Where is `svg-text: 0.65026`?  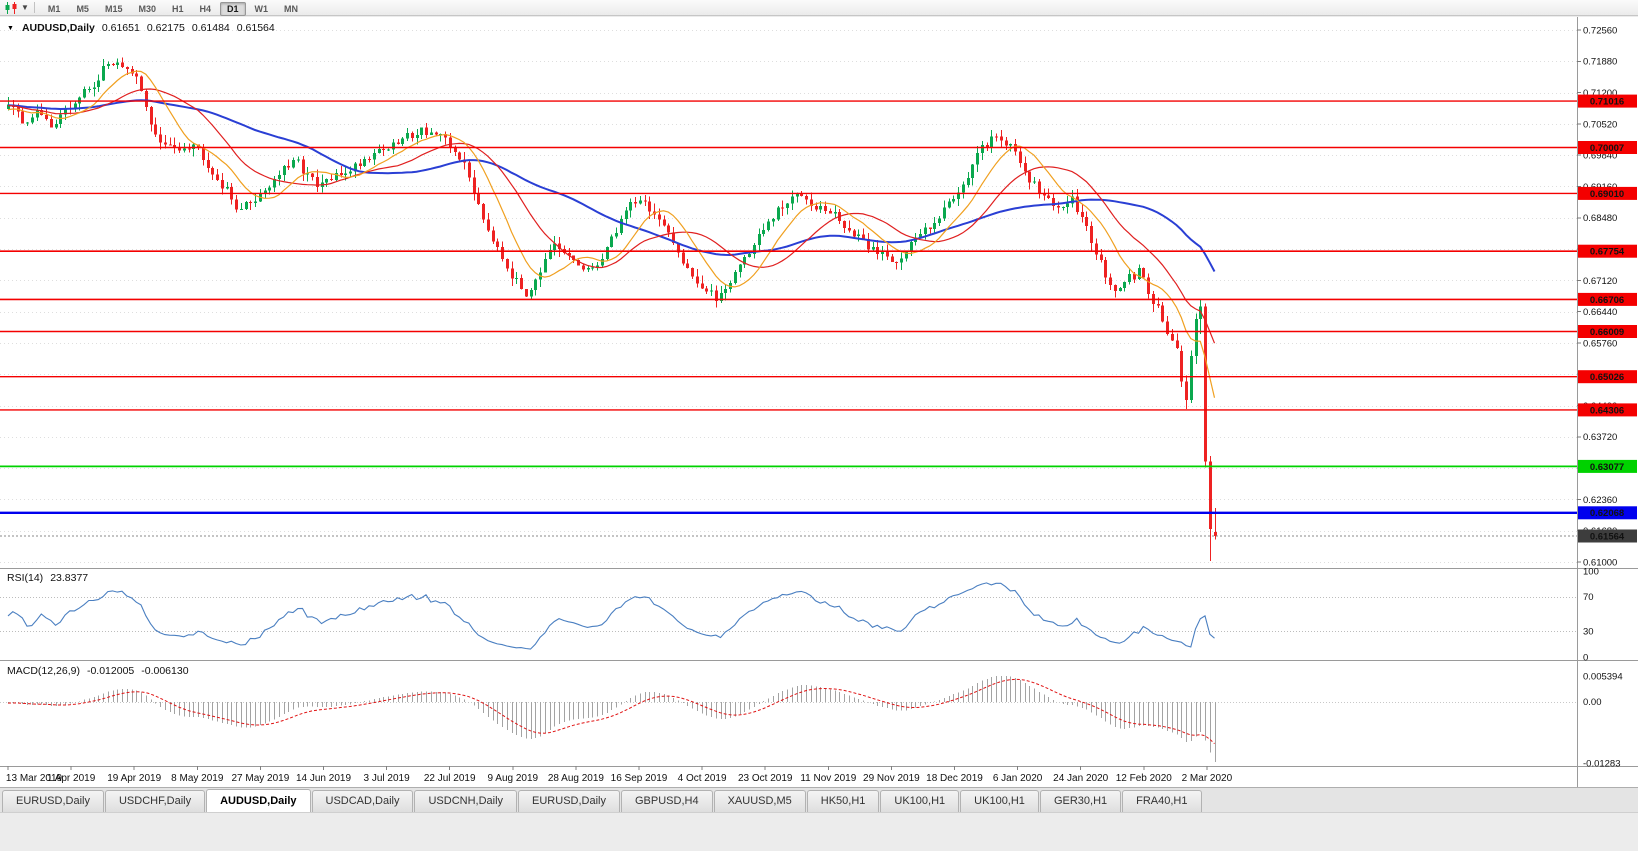 svg-text: 0.65026 is located at coordinates (1607, 377).